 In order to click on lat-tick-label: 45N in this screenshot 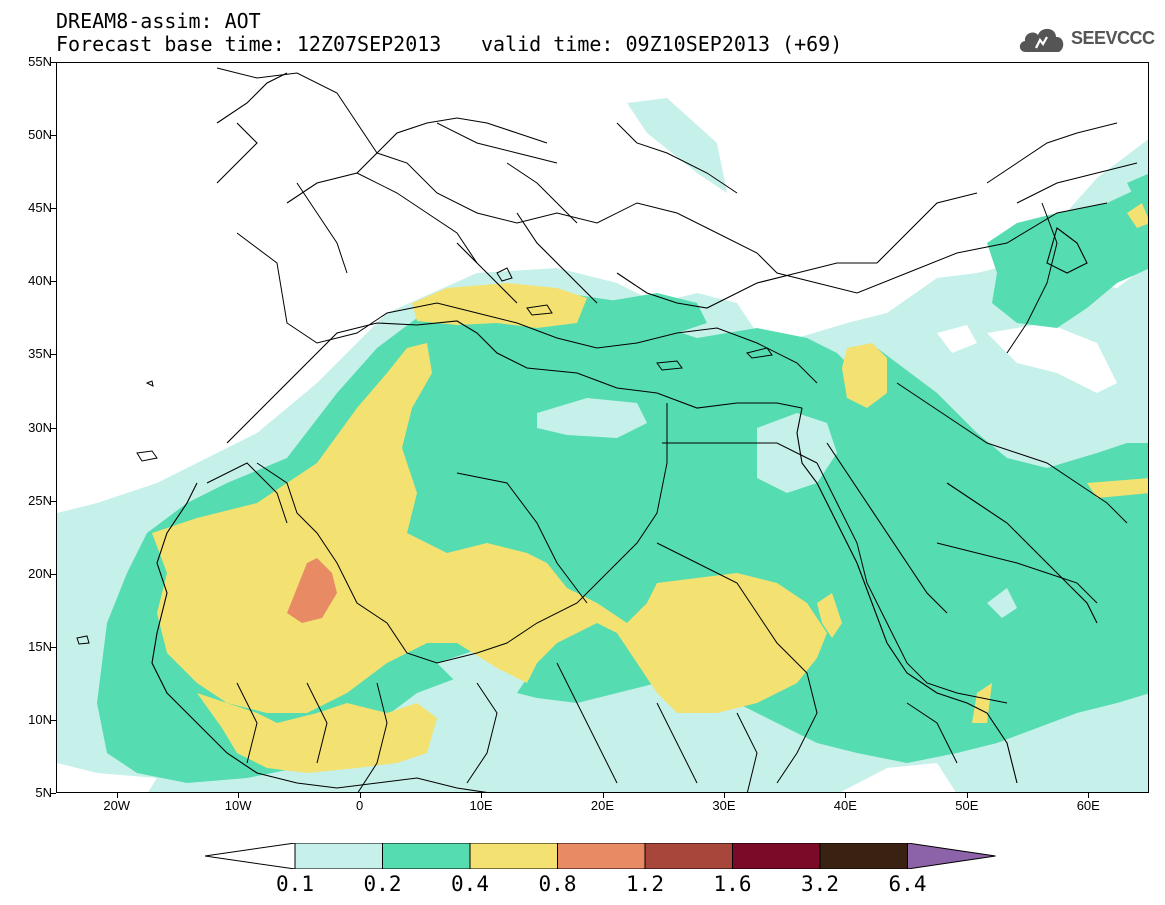, I will do `click(40, 208)`.